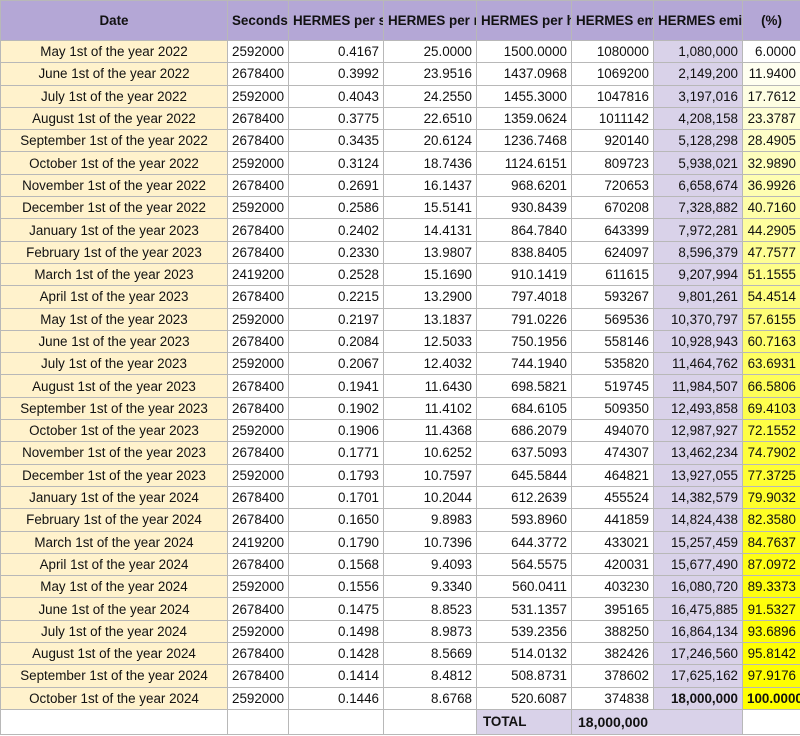  I want to click on header-seconds: Seconds, so click(258, 20).